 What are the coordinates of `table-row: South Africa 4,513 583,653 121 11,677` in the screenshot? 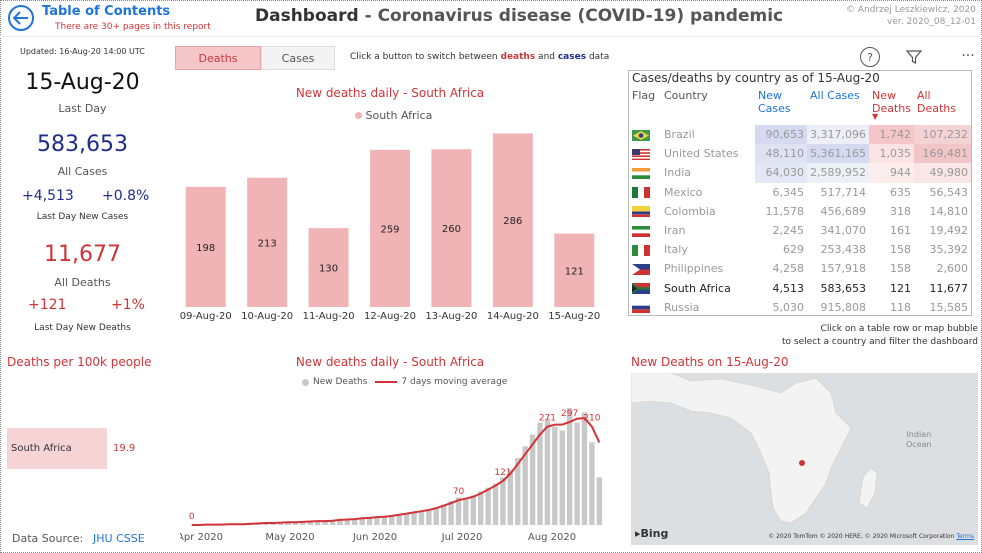 It's located at (800, 288).